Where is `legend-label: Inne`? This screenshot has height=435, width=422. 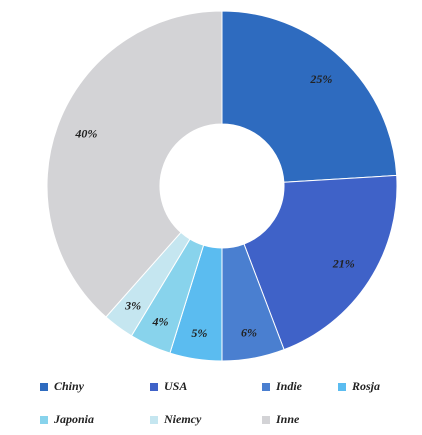
legend-label: Inne is located at coordinates (287, 419).